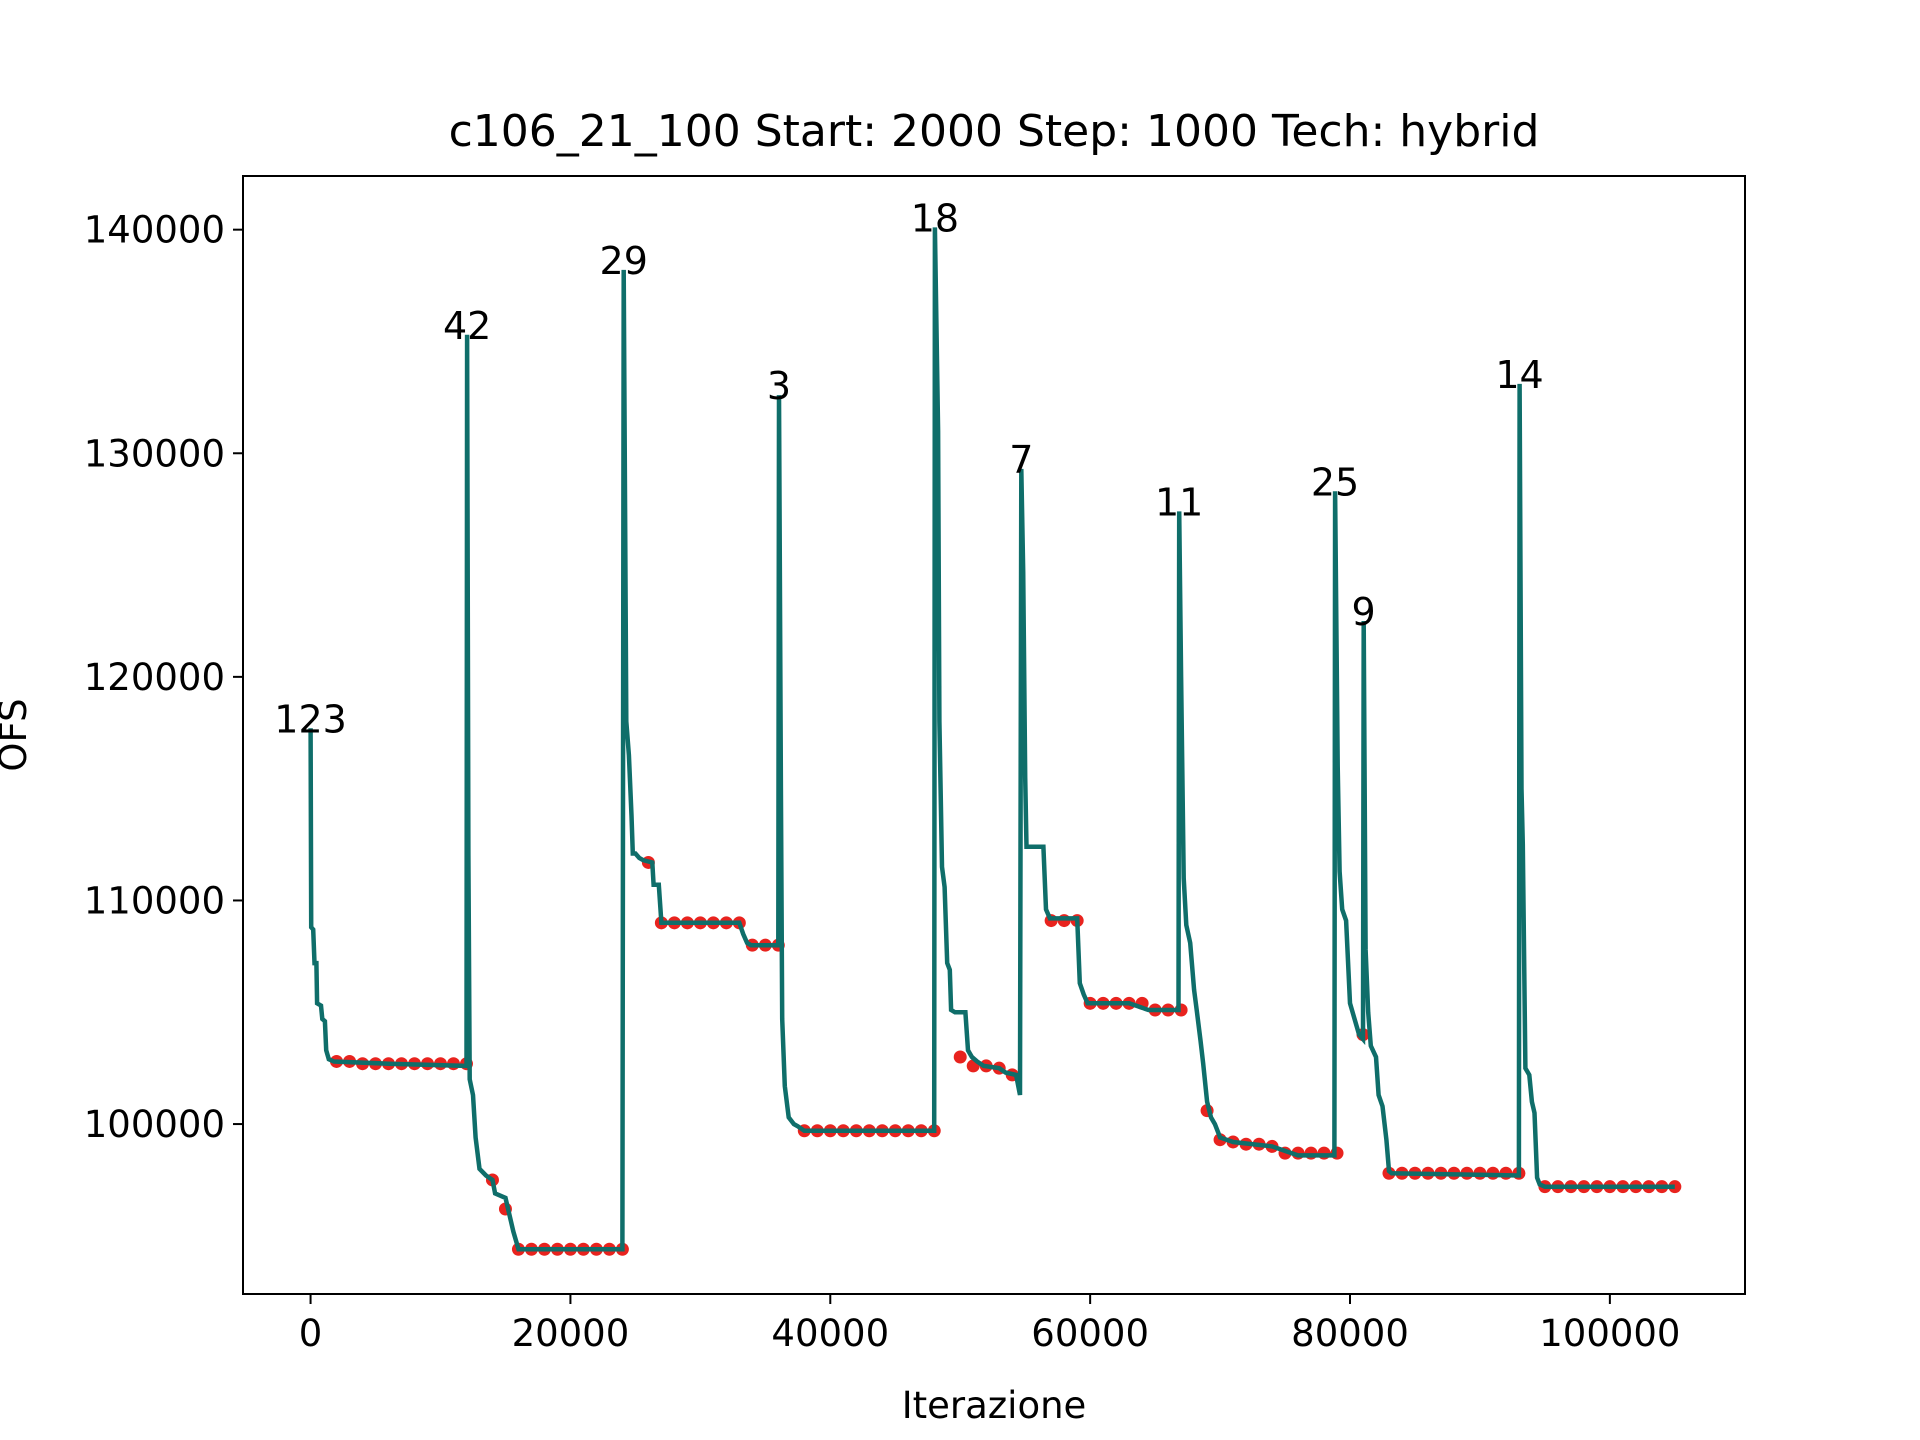 The width and height of the screenshot is (1920, 1440). Describe the element at coordinates (154, 900) in the screenshot. I see `y-tick-label: 110000` at that location.